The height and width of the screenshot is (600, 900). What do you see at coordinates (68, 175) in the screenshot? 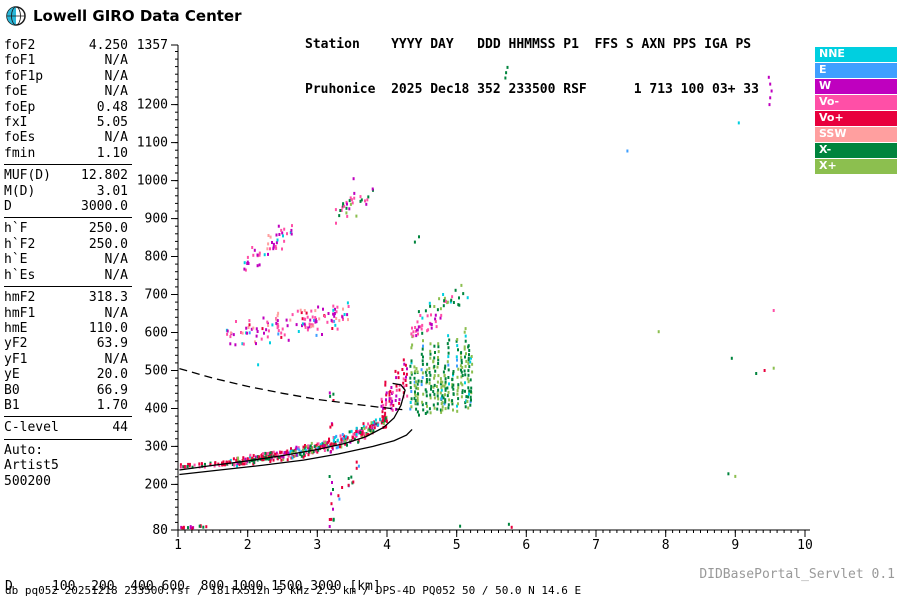
I see `param-row-MUF(D): MUF(D) 12.802` at bounding box center [68, 175].